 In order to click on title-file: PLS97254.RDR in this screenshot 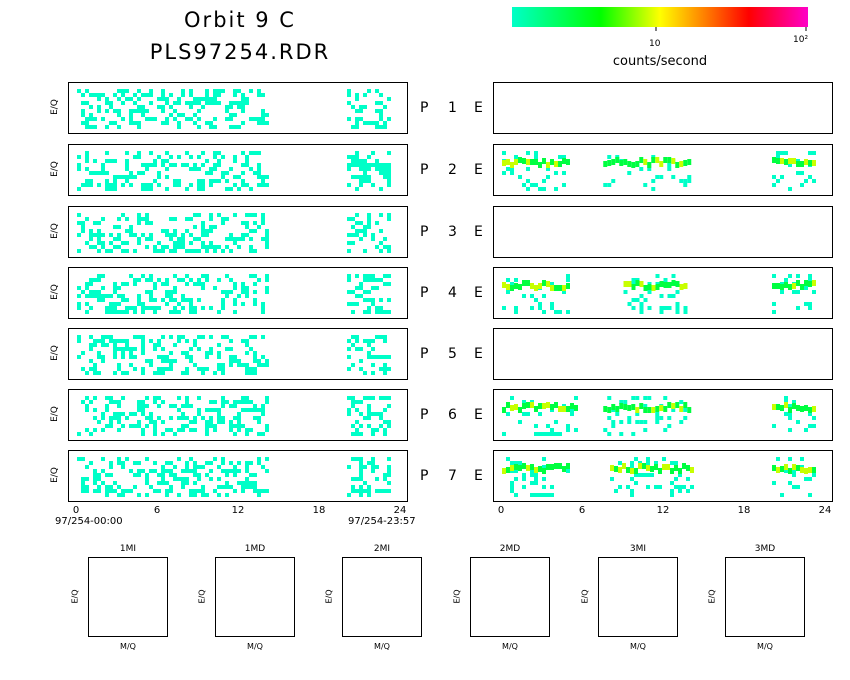, I will do `click(240, 52)`.